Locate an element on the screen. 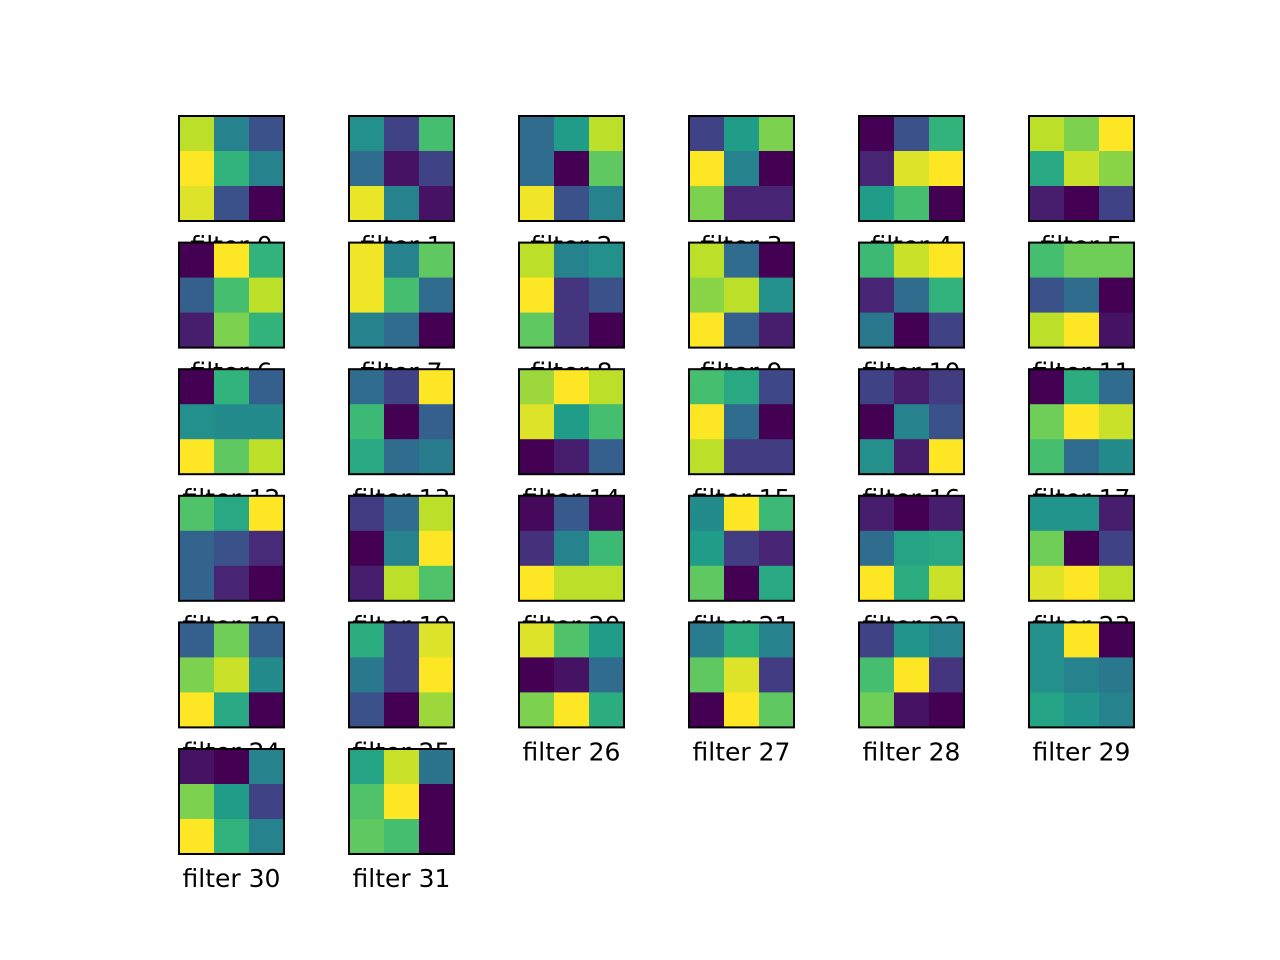 The image size is (1280, 960). filter-panel: filter 5 is located at coordinates (1081, 187).